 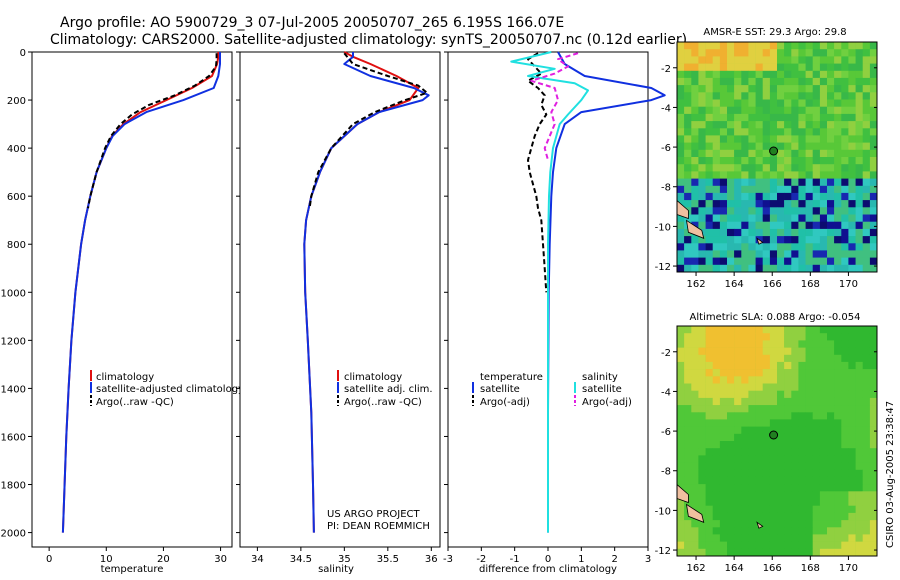 What do you see at coordinates (13, 389) in the screenshot?
I see `y-tick-label: 1400` at bounding box center [13, 389].